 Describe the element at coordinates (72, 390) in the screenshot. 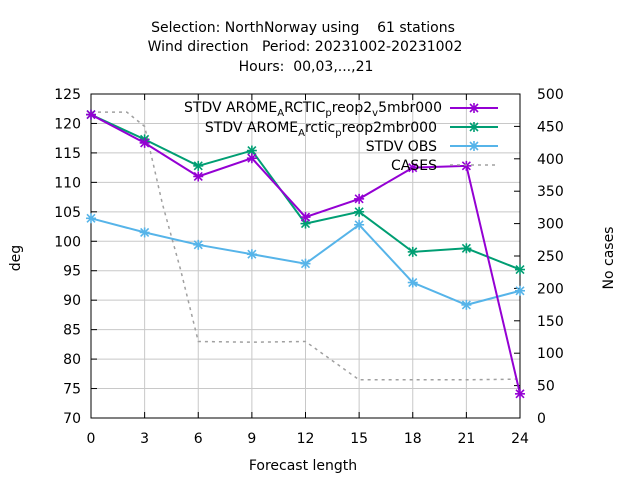

I see `y-tick-label-1: 75` at that location.